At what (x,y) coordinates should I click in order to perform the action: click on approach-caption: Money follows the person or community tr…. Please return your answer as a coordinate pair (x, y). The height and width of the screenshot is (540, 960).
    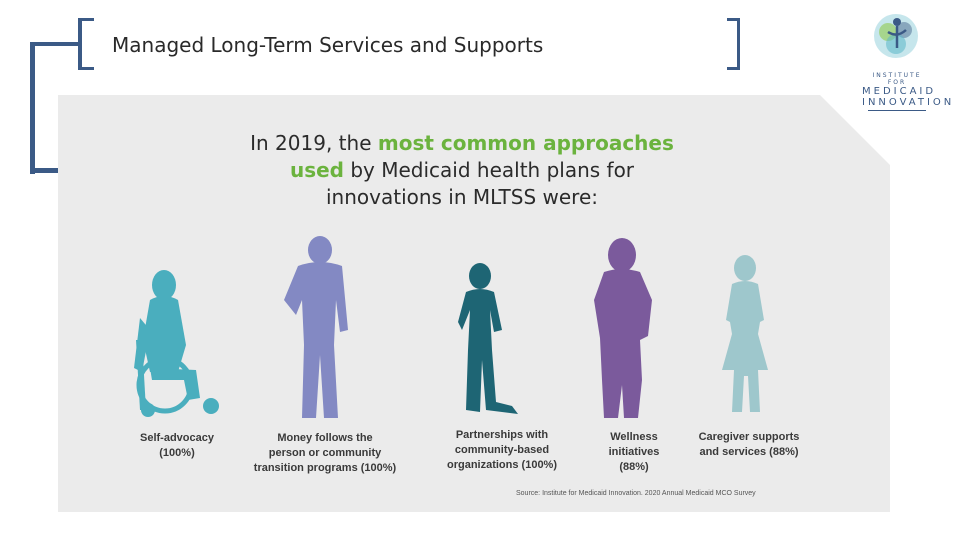
    Looking at the image, I should click on (325, 453).